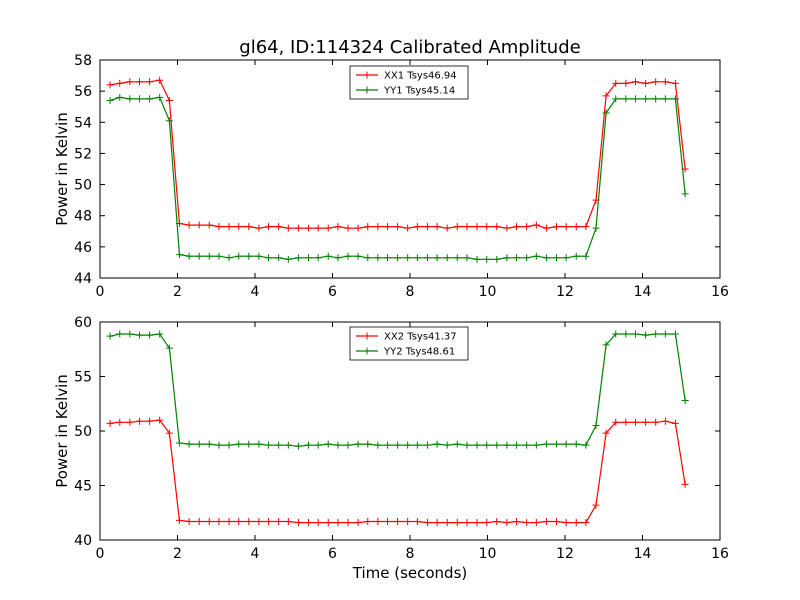  I want to click on y-tick-label: 55, so click(83, 378).